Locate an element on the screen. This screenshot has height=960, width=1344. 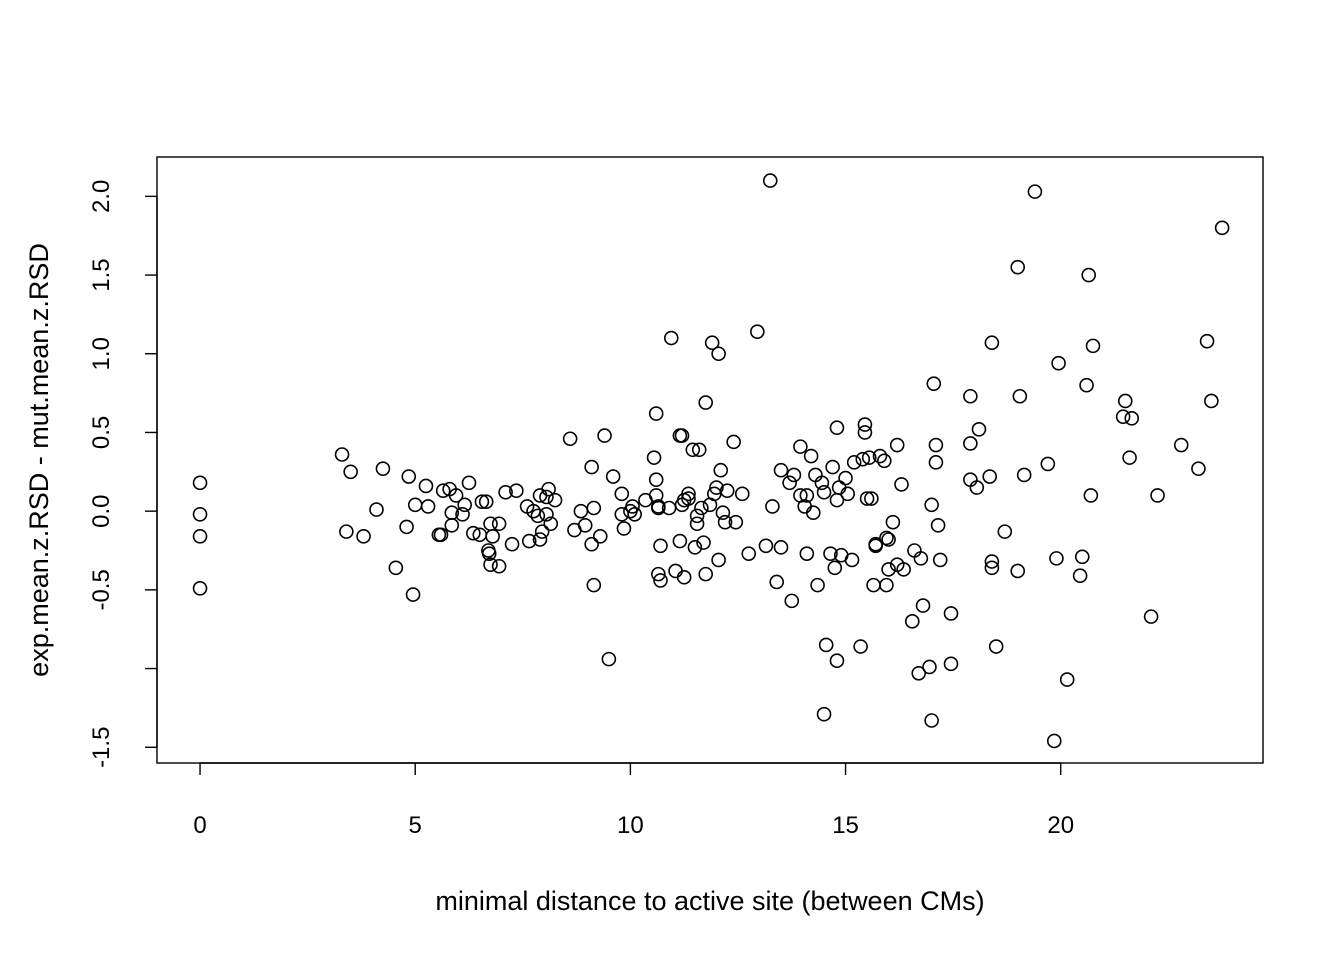
x-tick-label: 10 is located at coordinates (630, 825).